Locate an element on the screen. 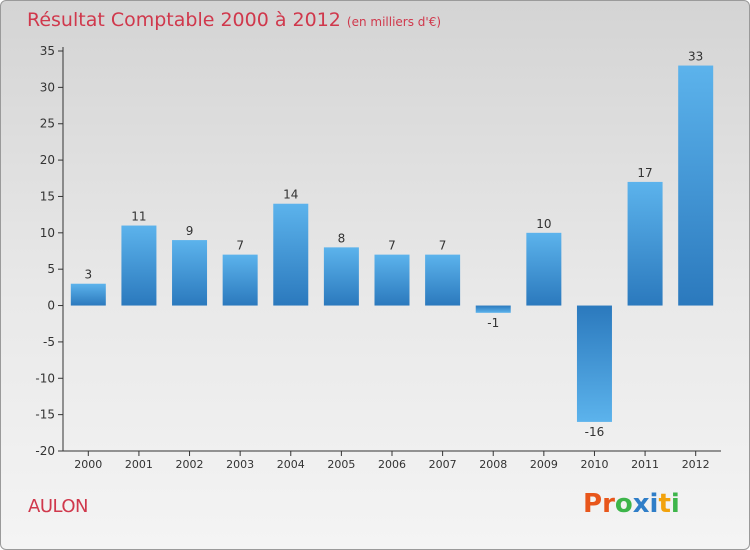 The height and width of the screenshot is (550, 750). proxiti-logo: Proxiti is located at coordinates (631, 504).